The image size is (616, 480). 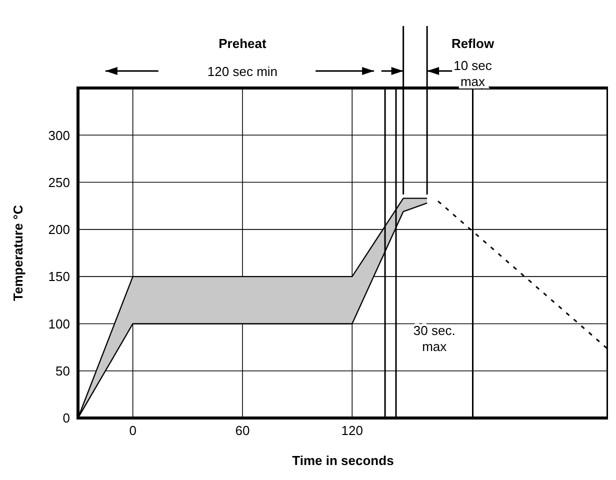 What do you see at coordinates (66, 418) in the screenshot?
I see `y-tick-label: 0` at bounding box center [66, 418].